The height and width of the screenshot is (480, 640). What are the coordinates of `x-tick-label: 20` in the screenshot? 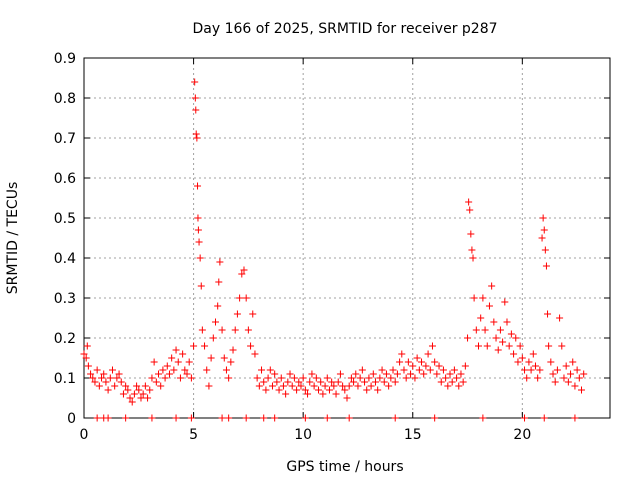 It's located at (522, 435).